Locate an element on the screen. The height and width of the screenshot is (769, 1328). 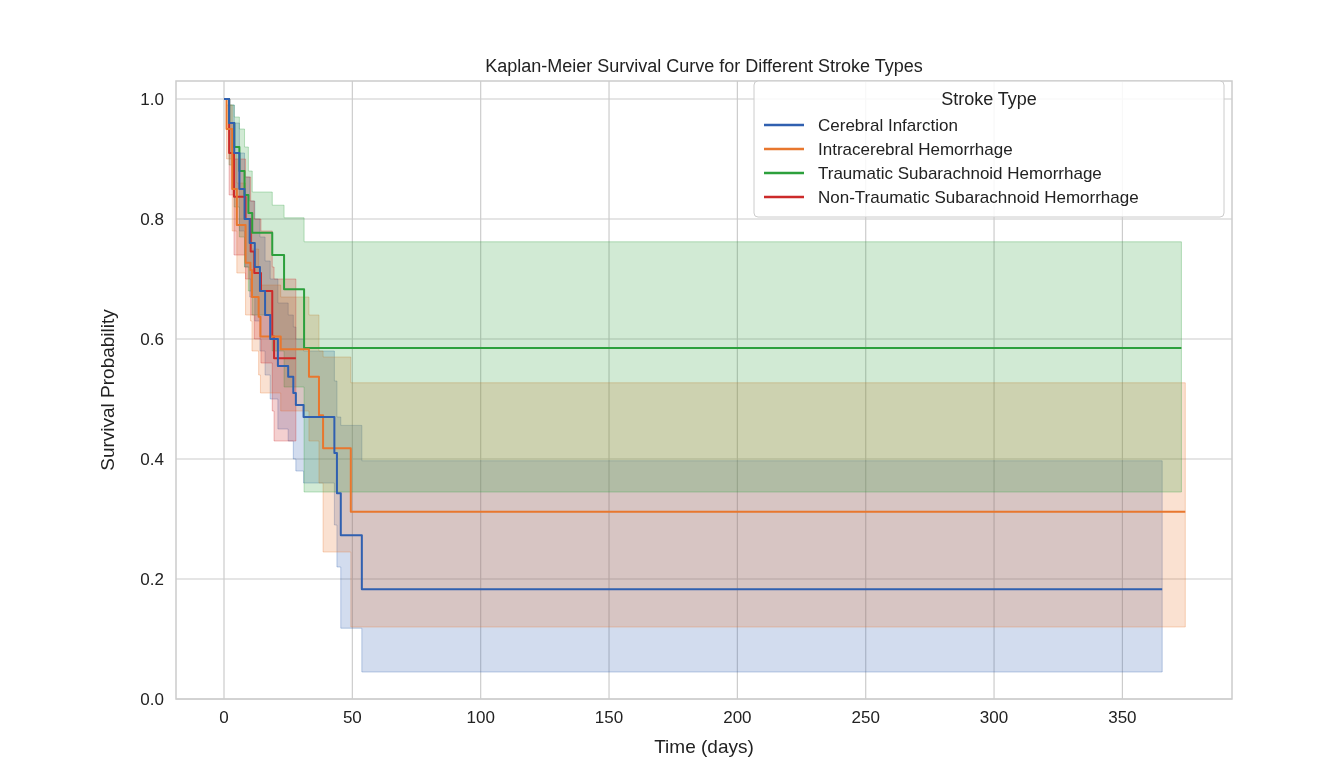
y-tick-label: 0.6 is located at coordinates (152, 339).